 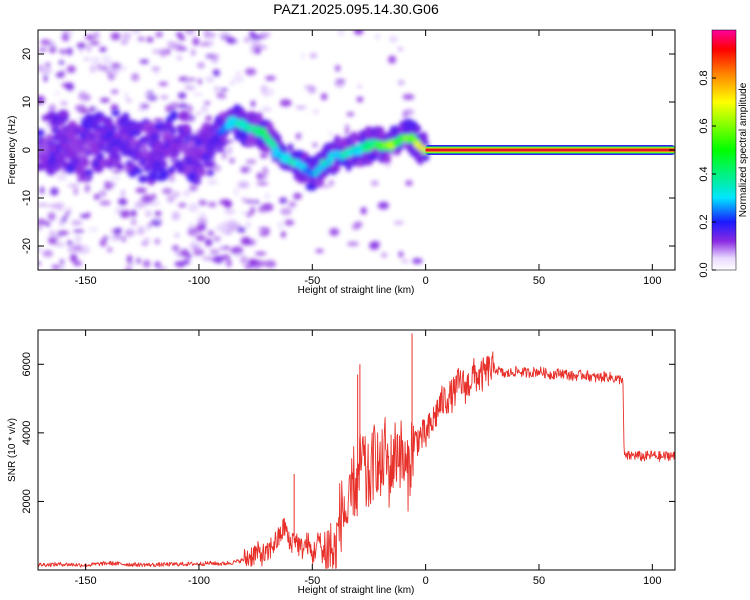 What do you see at coordinates (12, 450) in the screenshot?
I see `snr-y-axis-label: SNR (10 * v/v)` at bounding box center [12, 450].